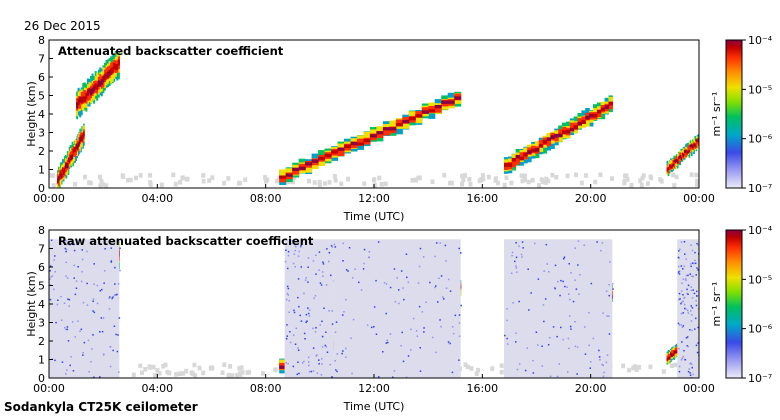  Describe the element at coordinates (482, 388) in the screenshot. I see `x-tick-label: 16:00` at that location.